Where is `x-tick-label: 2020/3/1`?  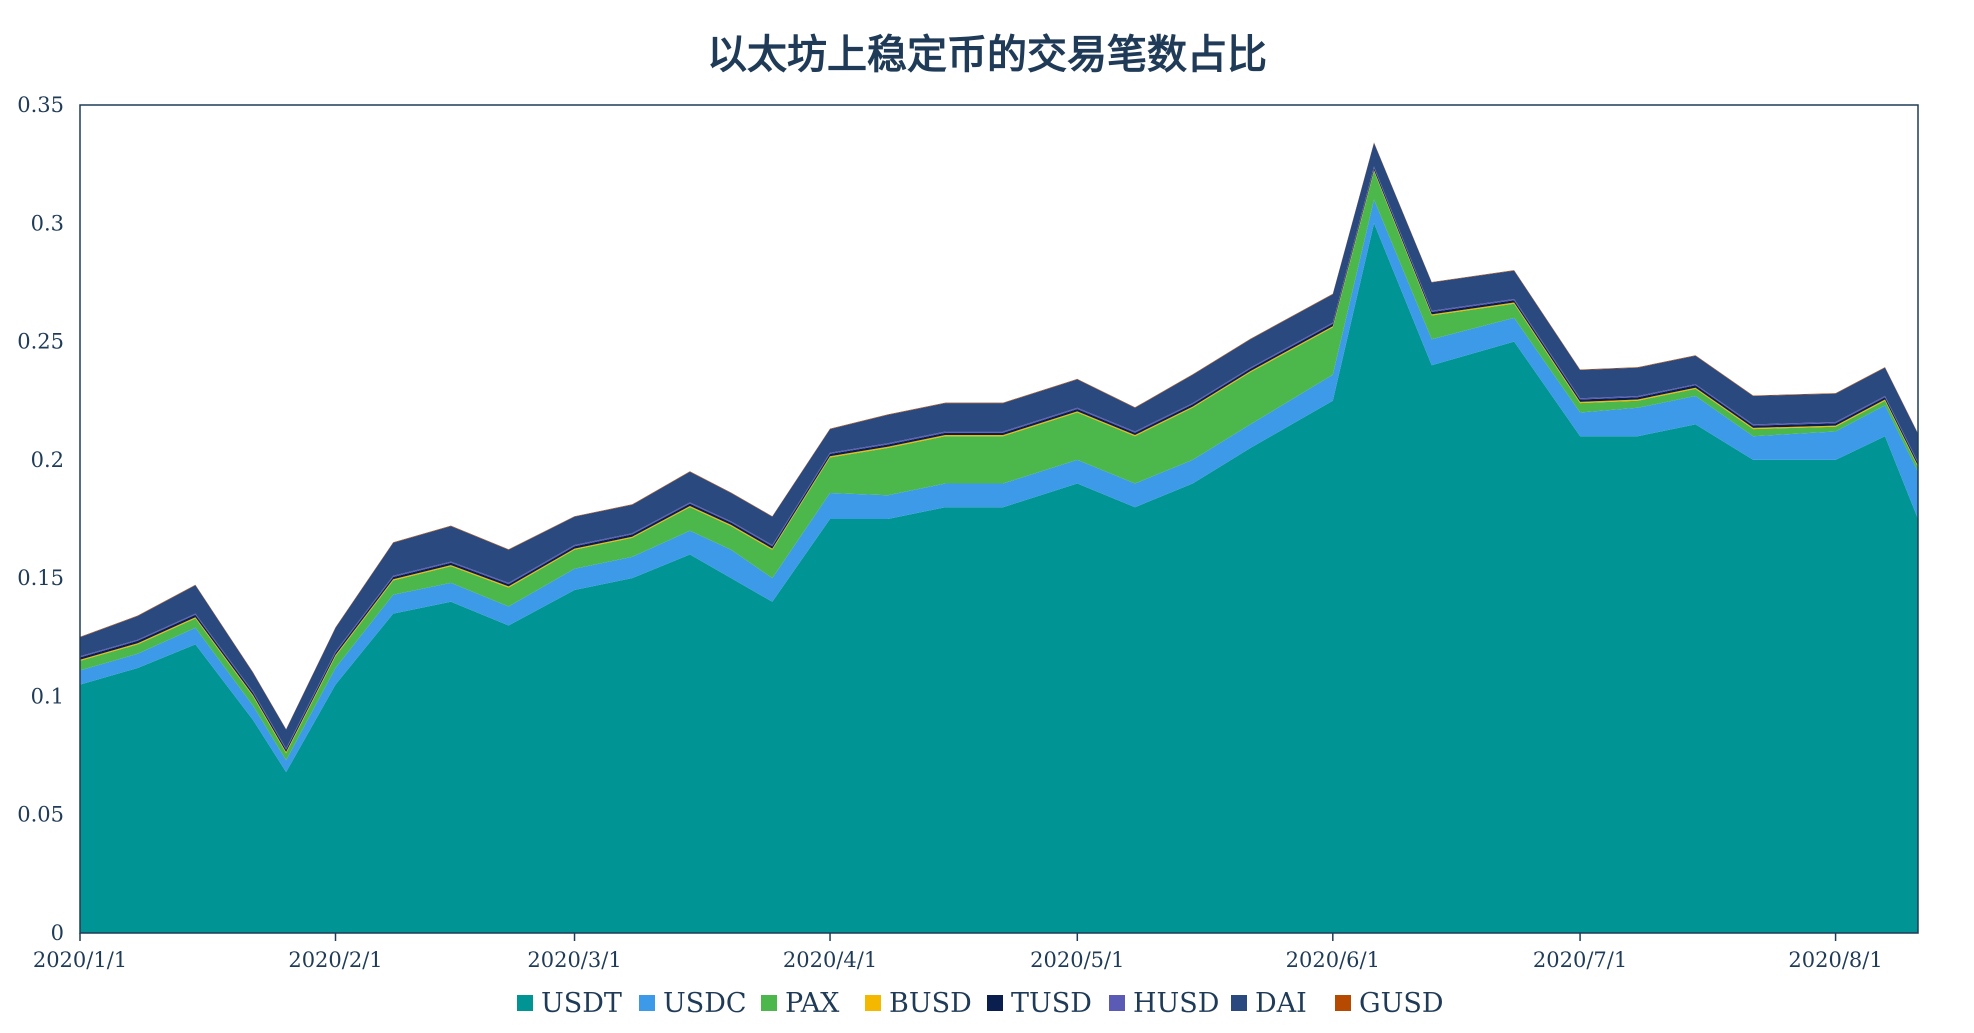
x-tick-label: 2020/3/1 is located at coordinates (574, 960).